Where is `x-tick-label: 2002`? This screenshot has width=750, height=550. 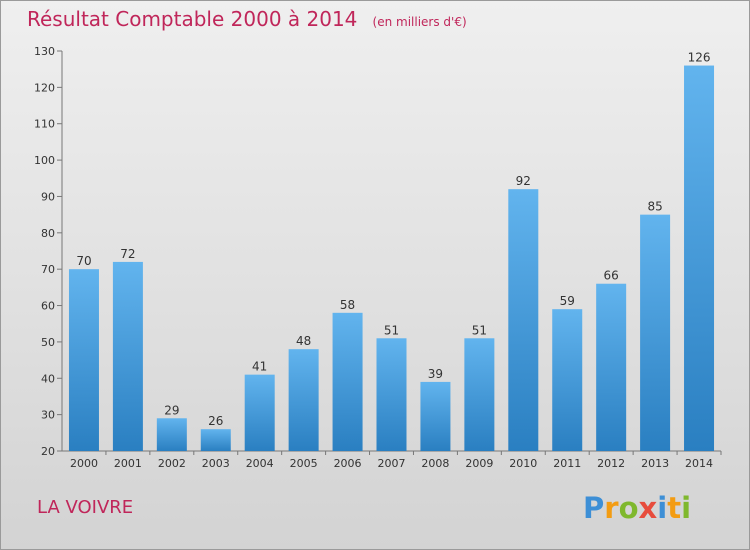 x-tick-label: 2002 is located at coordinates (172, 463).